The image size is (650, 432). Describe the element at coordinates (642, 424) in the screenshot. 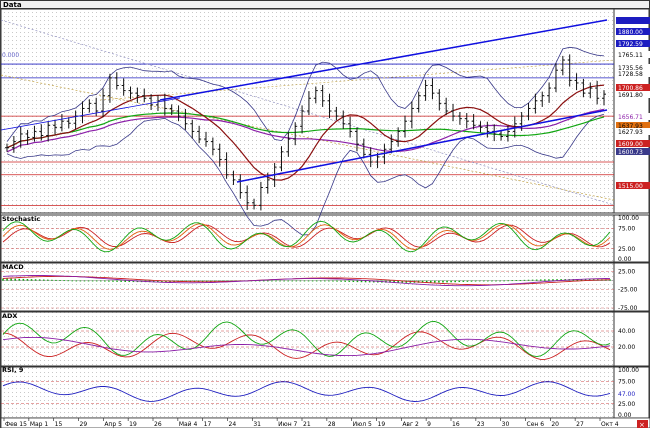

I see `close-button: ×` at that location.